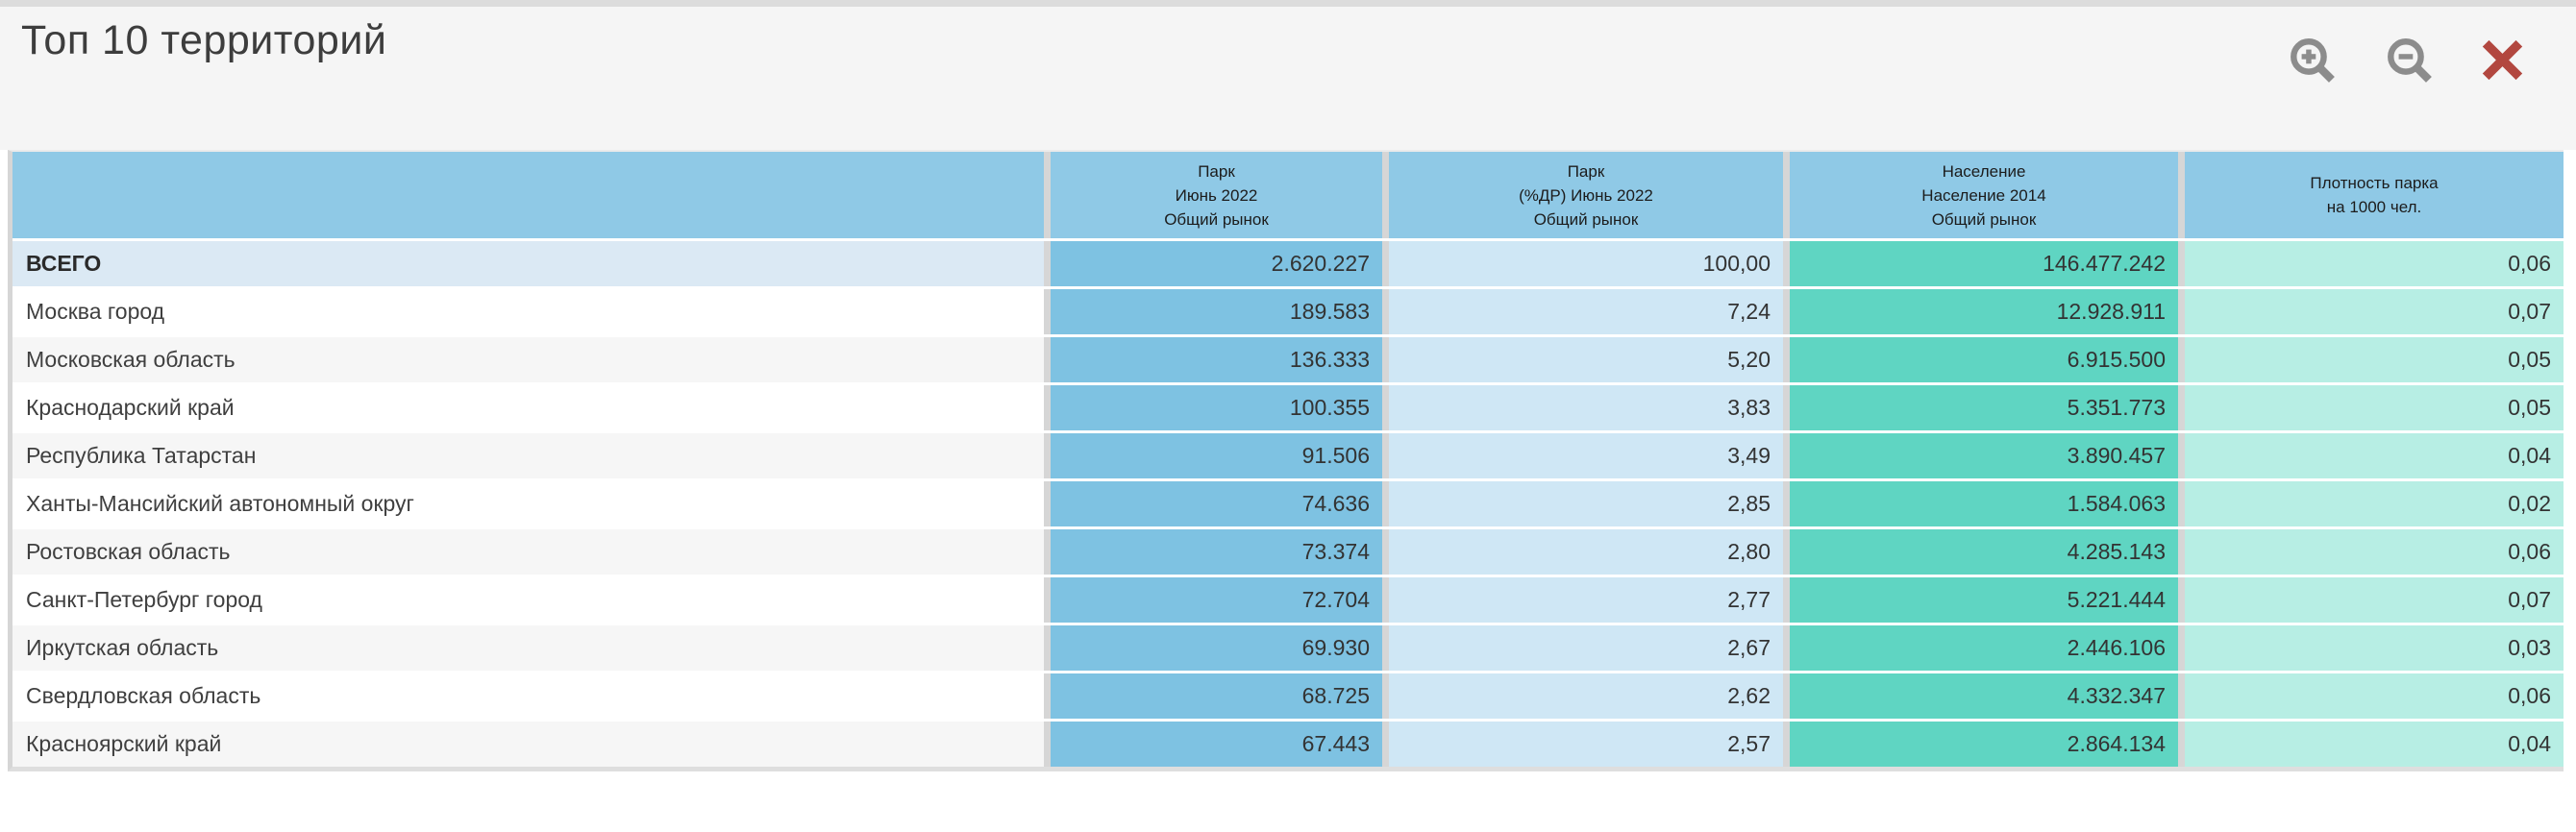 This screenshot has width=2576, height=832. What do you see at coordinates (531, 263) in the screenshot?
I see `territory-name: ВСЕГО` at bounding box center [531, 263].